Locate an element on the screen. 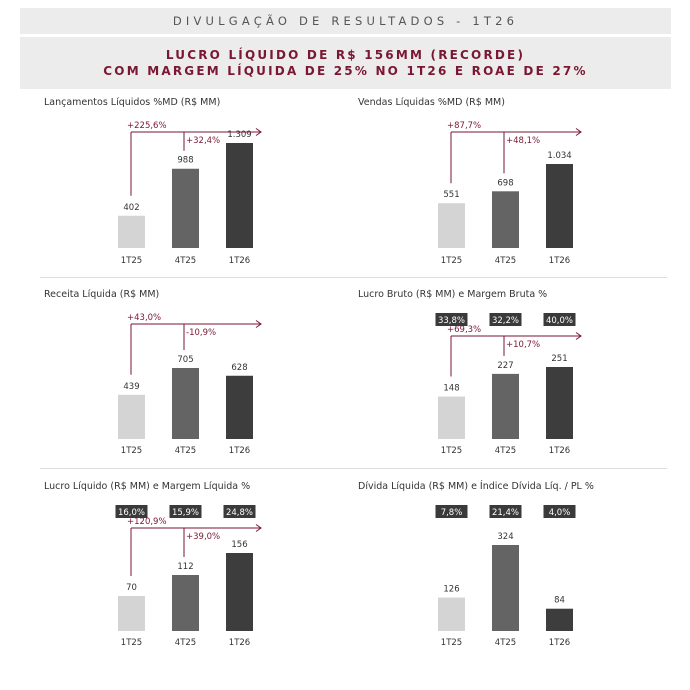 Image resolution: width=690 pixels, height=690 pixels. value-label-1t26: 1.309 is located at coordinates (239, 135).